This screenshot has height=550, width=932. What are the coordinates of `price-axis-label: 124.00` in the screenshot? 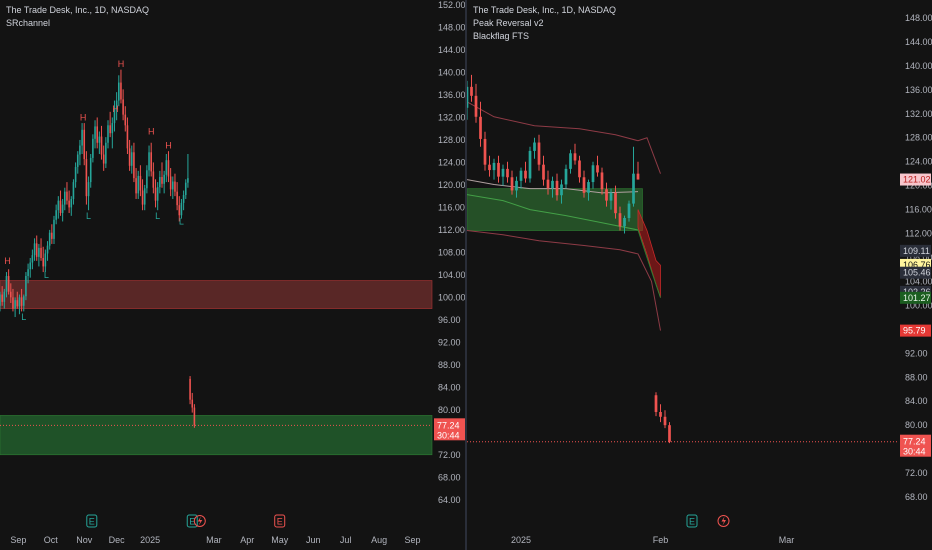 It's located at (918, 162).